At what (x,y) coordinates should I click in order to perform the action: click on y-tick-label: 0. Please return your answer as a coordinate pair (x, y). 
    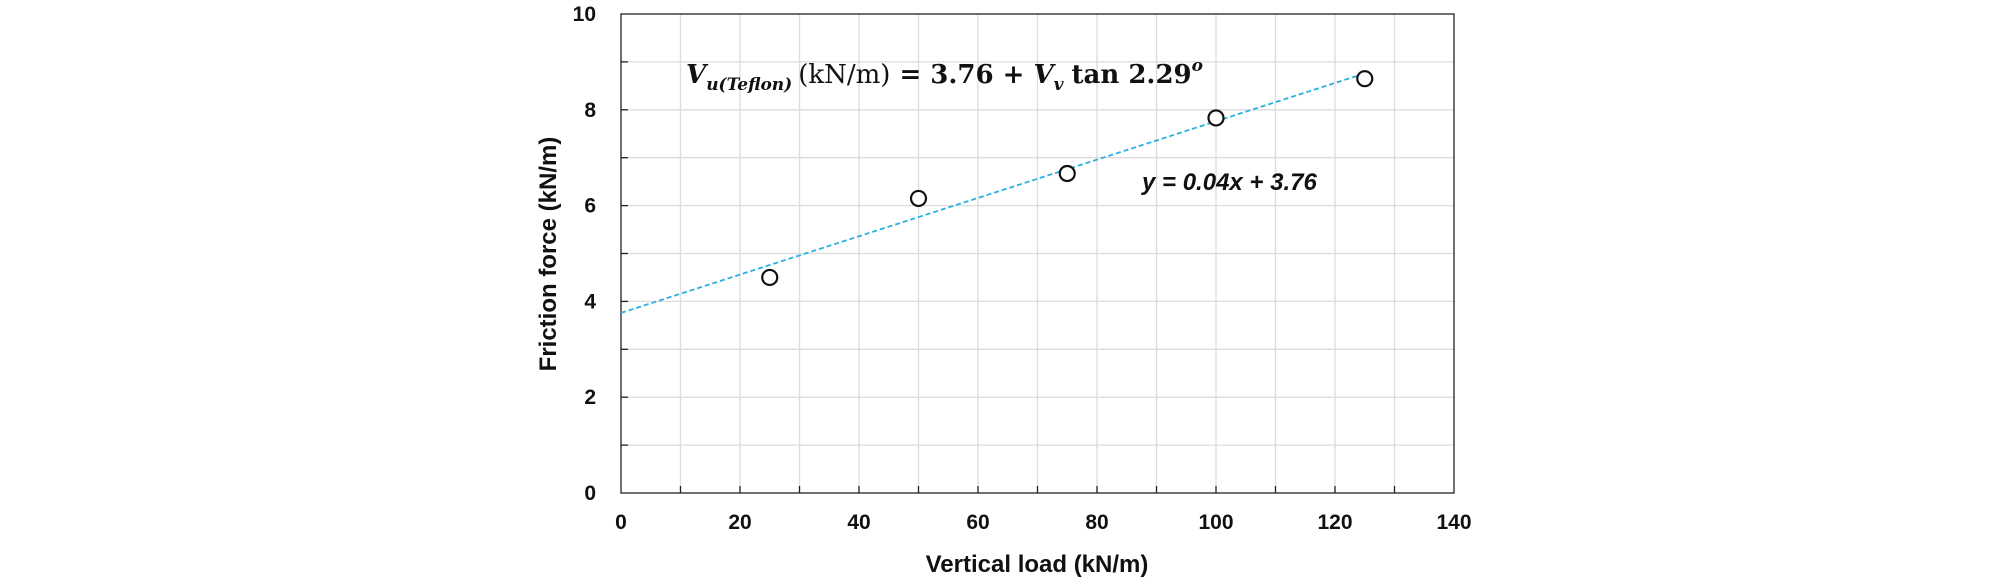
    Looking at the image, I should click on (590, 493).